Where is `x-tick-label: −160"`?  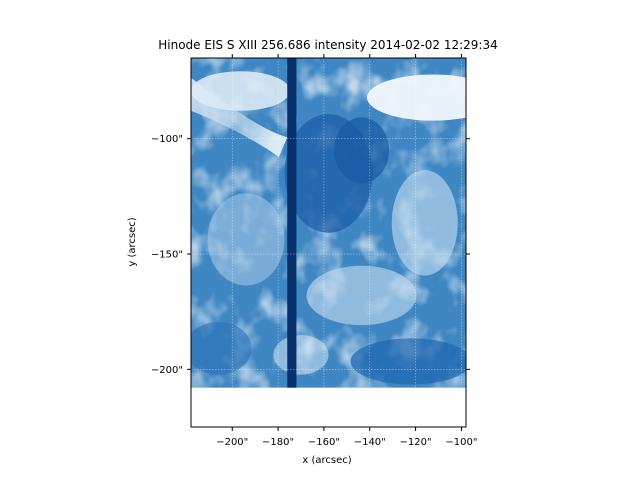 x-tick-label: −160" is located at coordinates (324, 442).